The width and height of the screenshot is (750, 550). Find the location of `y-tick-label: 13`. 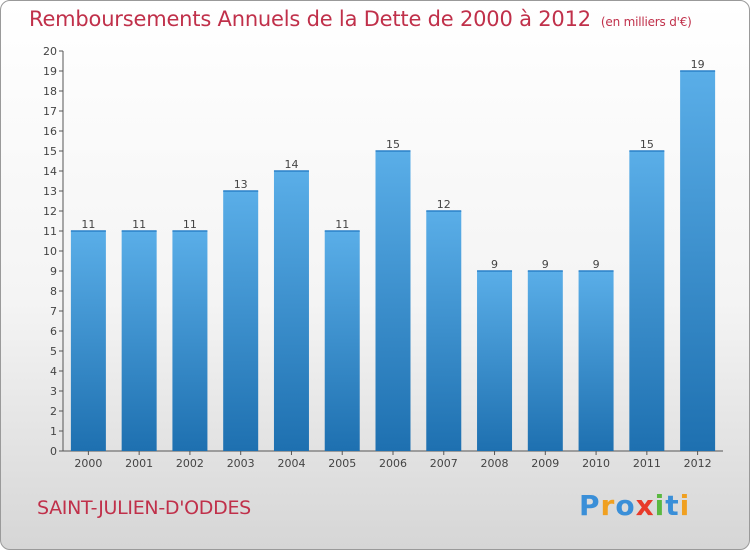

y-tick-label: 13 is located at coordinates (50, 191).